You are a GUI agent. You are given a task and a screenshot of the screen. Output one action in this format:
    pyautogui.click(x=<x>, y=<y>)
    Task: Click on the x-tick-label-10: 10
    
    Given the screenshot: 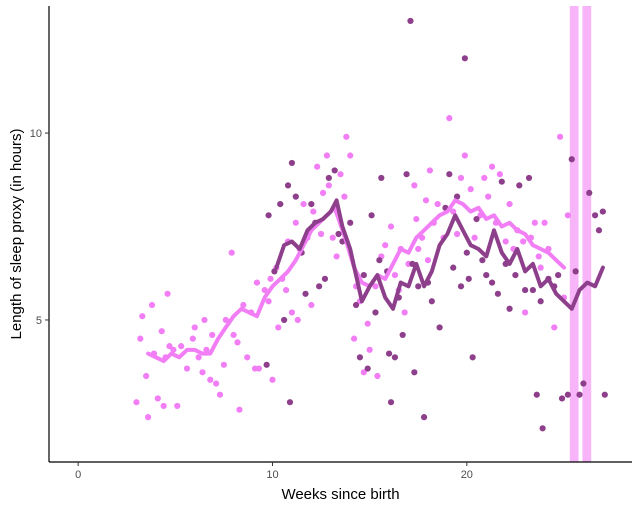 What is the action you would take?
    pyautogui.click(x=272, y=475)
    